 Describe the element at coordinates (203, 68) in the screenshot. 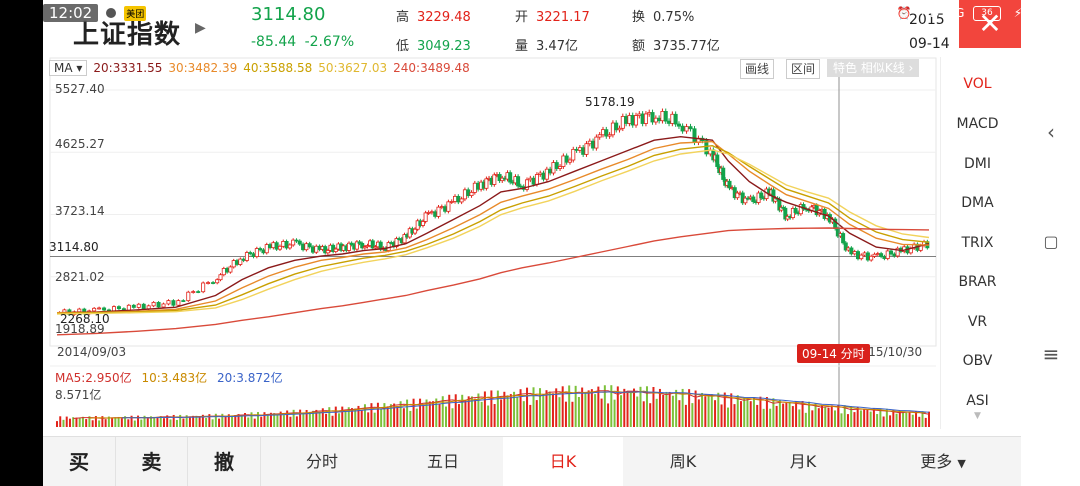

I see `ma30-value: 30:3482.39` at that location.